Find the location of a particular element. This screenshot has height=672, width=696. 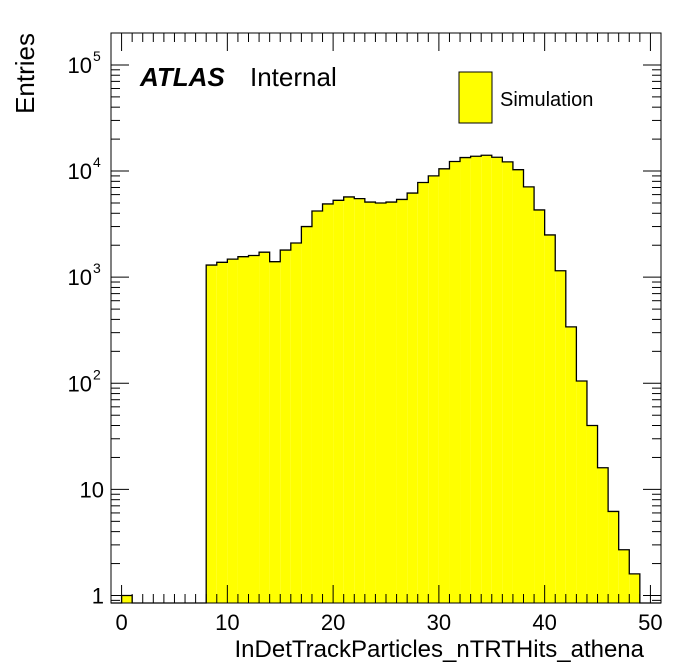

y-axis-label: Entries is located at coordinates (25, 73).